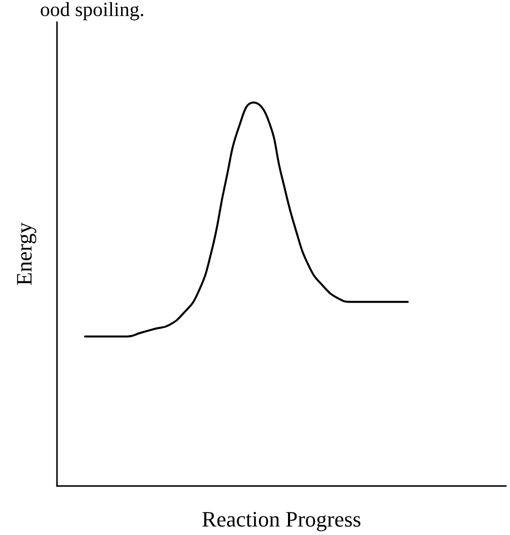 This screenshot has height=535, width=510. What do you see at coordinates (282, 519) in the screenshot?
I see `x-axis-title: Reaction Progress` at bounding box center [282, 519].